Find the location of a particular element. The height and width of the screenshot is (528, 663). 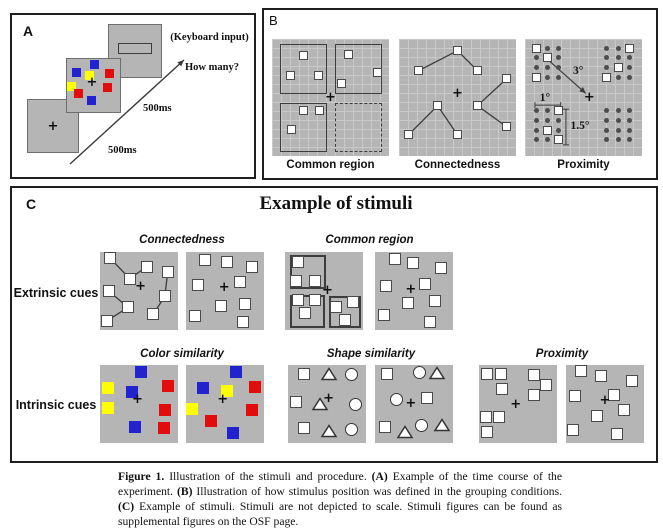

caption-segment: Figure 1. is located at coordinates (141, 476).